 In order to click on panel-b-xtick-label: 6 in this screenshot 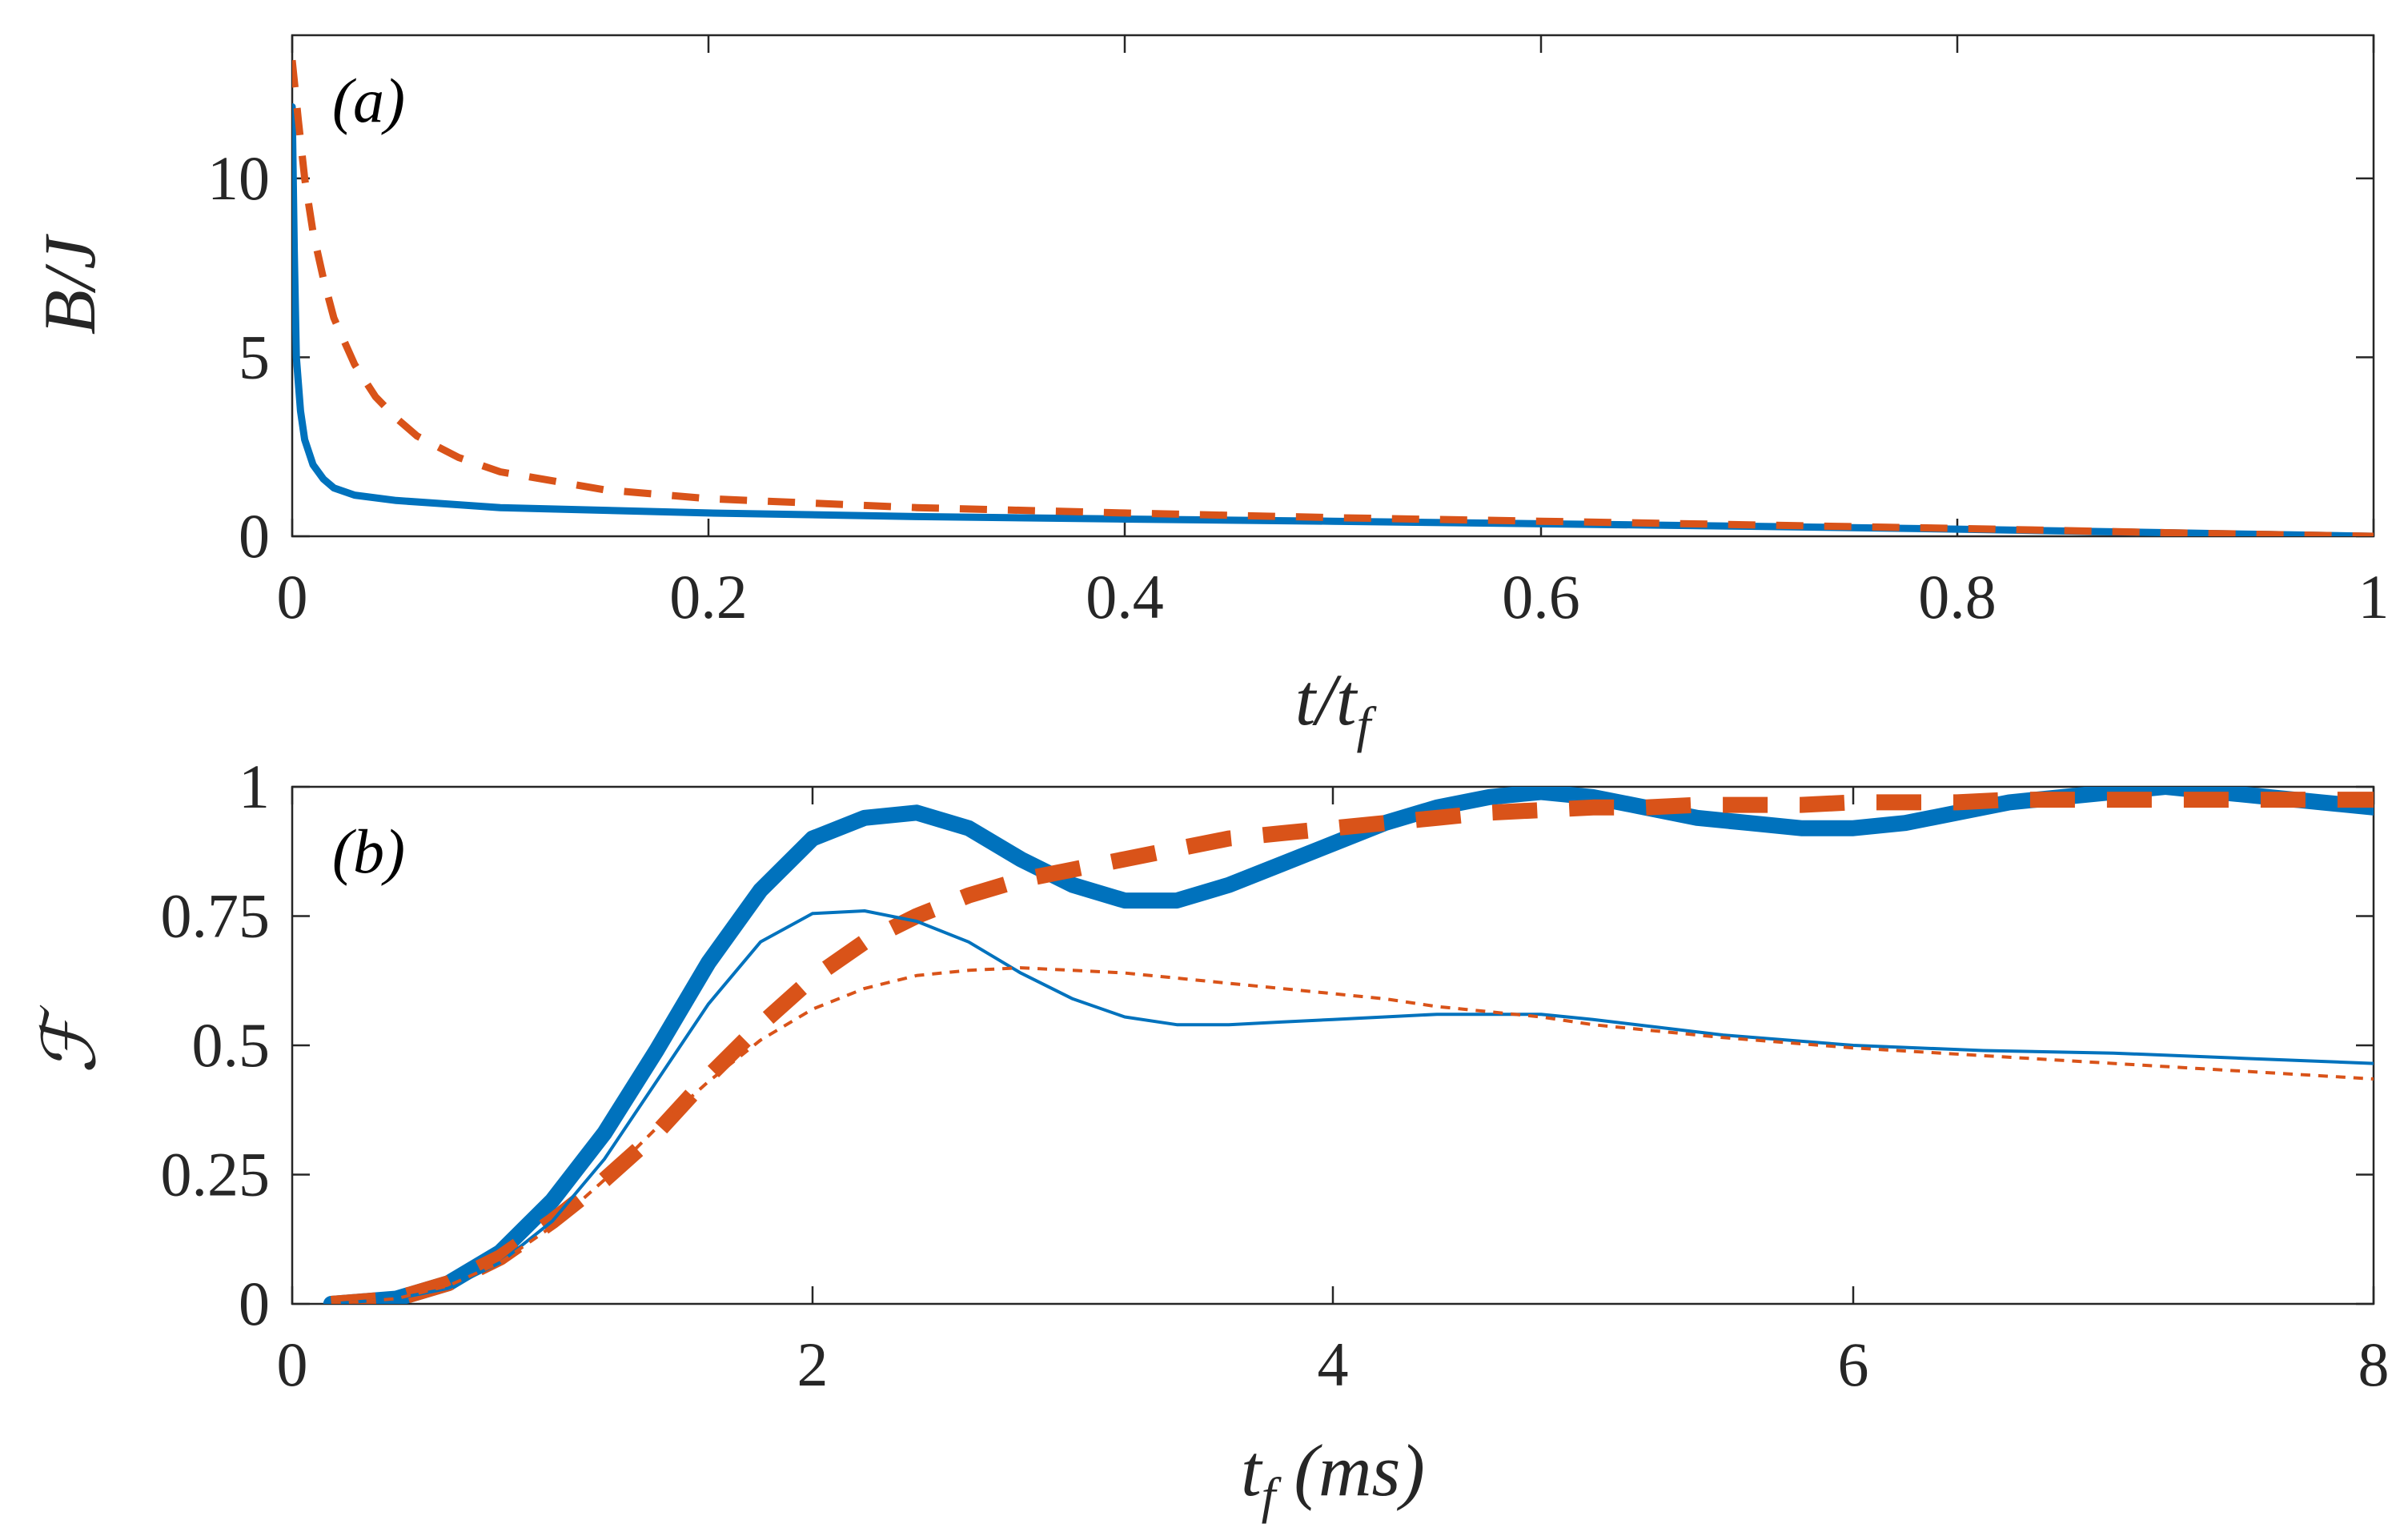, I will do `click(1853, 1364)`.